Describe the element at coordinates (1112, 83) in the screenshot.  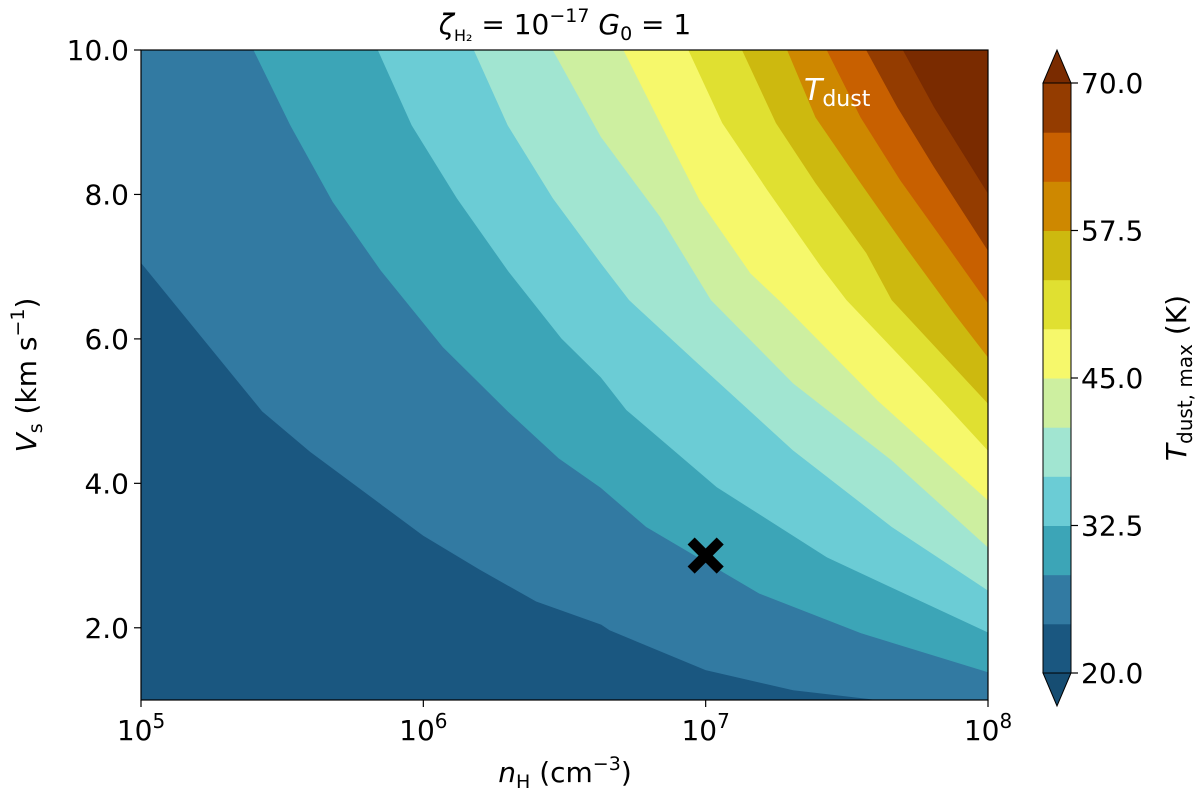
I see `colorbar-tick-label: 70.0` at that location.